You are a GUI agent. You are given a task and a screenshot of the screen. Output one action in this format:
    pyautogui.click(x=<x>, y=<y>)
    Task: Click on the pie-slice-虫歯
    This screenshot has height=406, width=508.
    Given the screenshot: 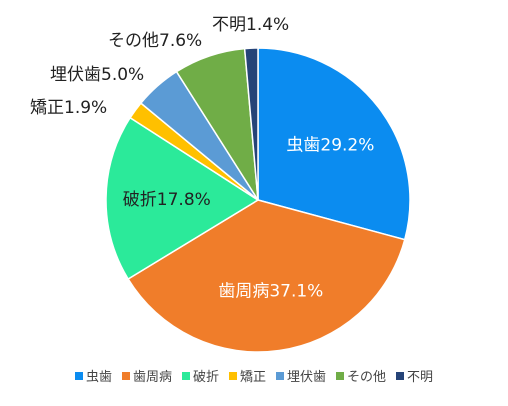 What is the action you would take?
    pyautogui.click(x=334, y=144)
    